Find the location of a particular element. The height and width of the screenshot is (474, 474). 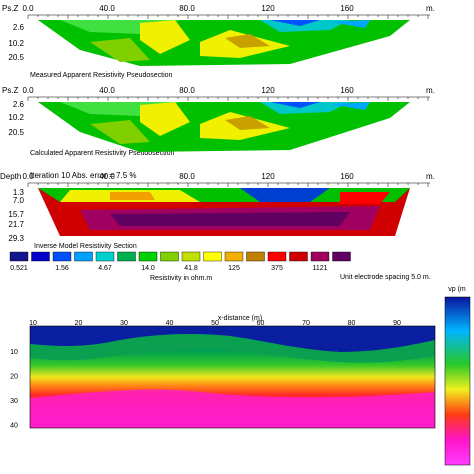

x-tick-label: 10 is located at coordinates (33, 323).